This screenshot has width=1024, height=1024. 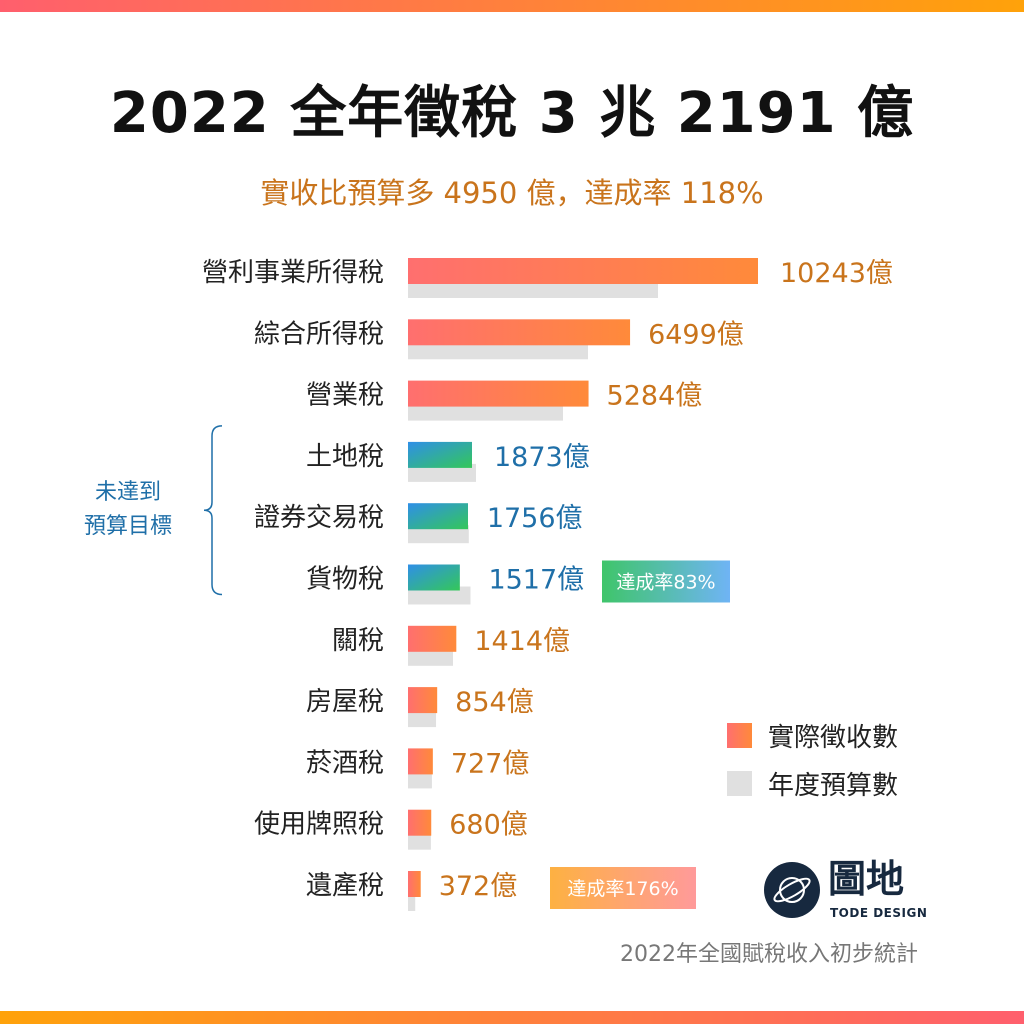 I want to click on category-label: 綜合所得稅, so click(x=319, y=334).